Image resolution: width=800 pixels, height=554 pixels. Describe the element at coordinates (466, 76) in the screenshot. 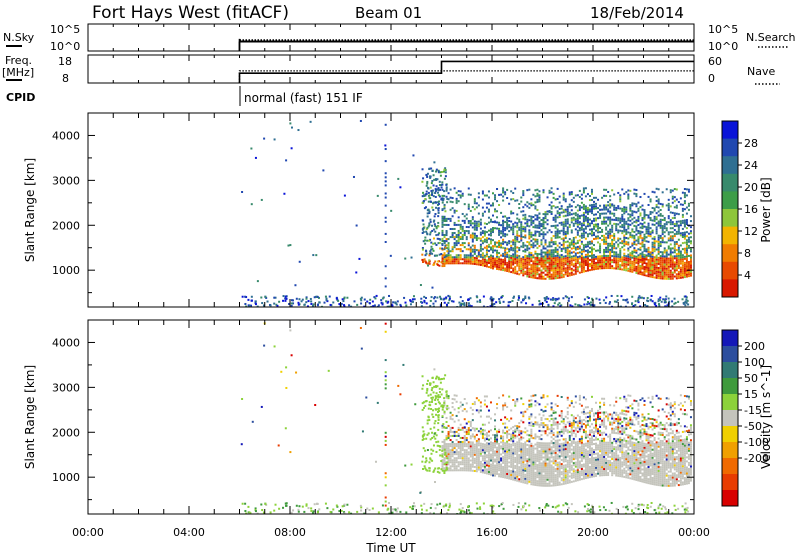

I see `freq-series-Nave` at that location.